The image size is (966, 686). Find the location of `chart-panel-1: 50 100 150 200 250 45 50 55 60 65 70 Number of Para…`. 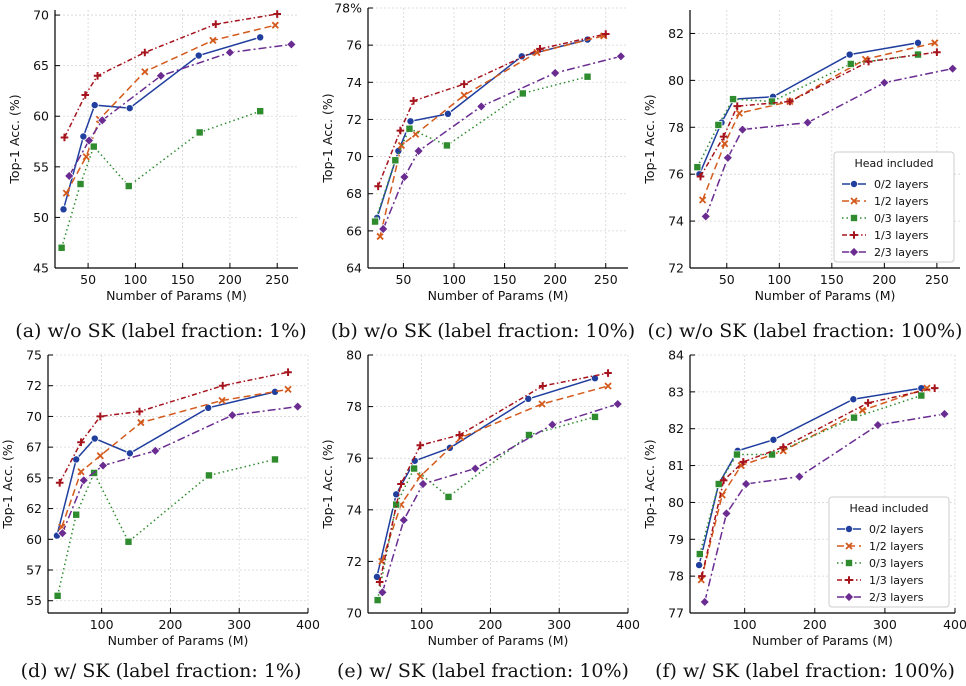

chart-panel-1: 50 100 150 200 250 45 50 55 60 65 70 Number of Para… is located at coordinates (152, 155).